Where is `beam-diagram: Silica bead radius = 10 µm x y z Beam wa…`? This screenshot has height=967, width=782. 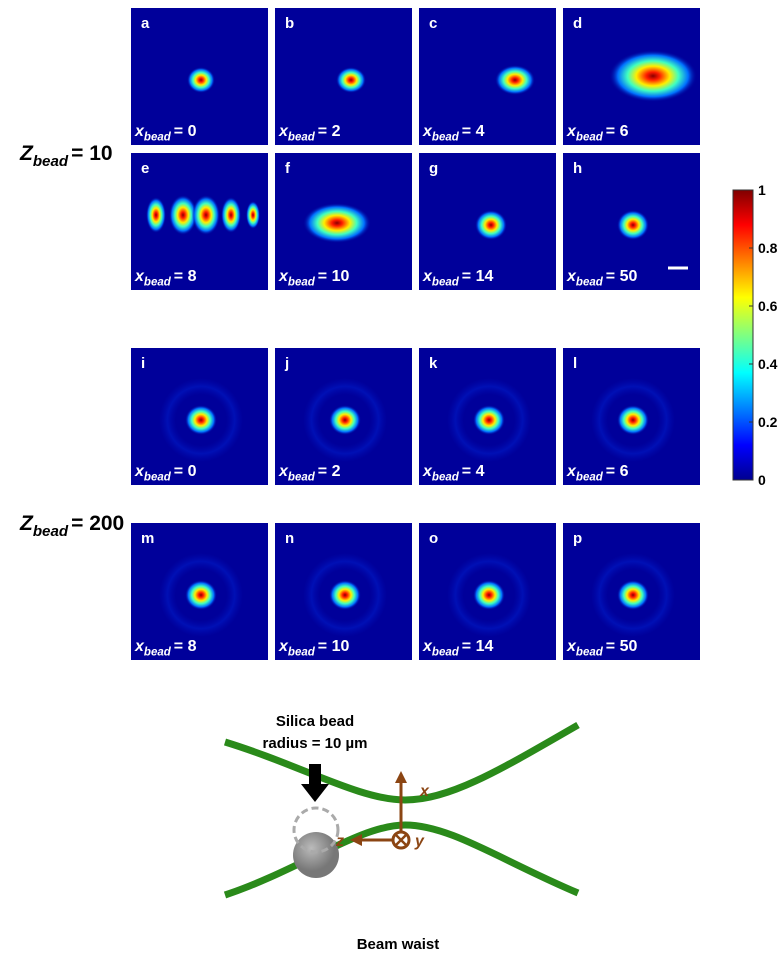
beam-diagram: Silica bead radius = 10 µm x y z Beam wa… is located at coordinates (401, 833).